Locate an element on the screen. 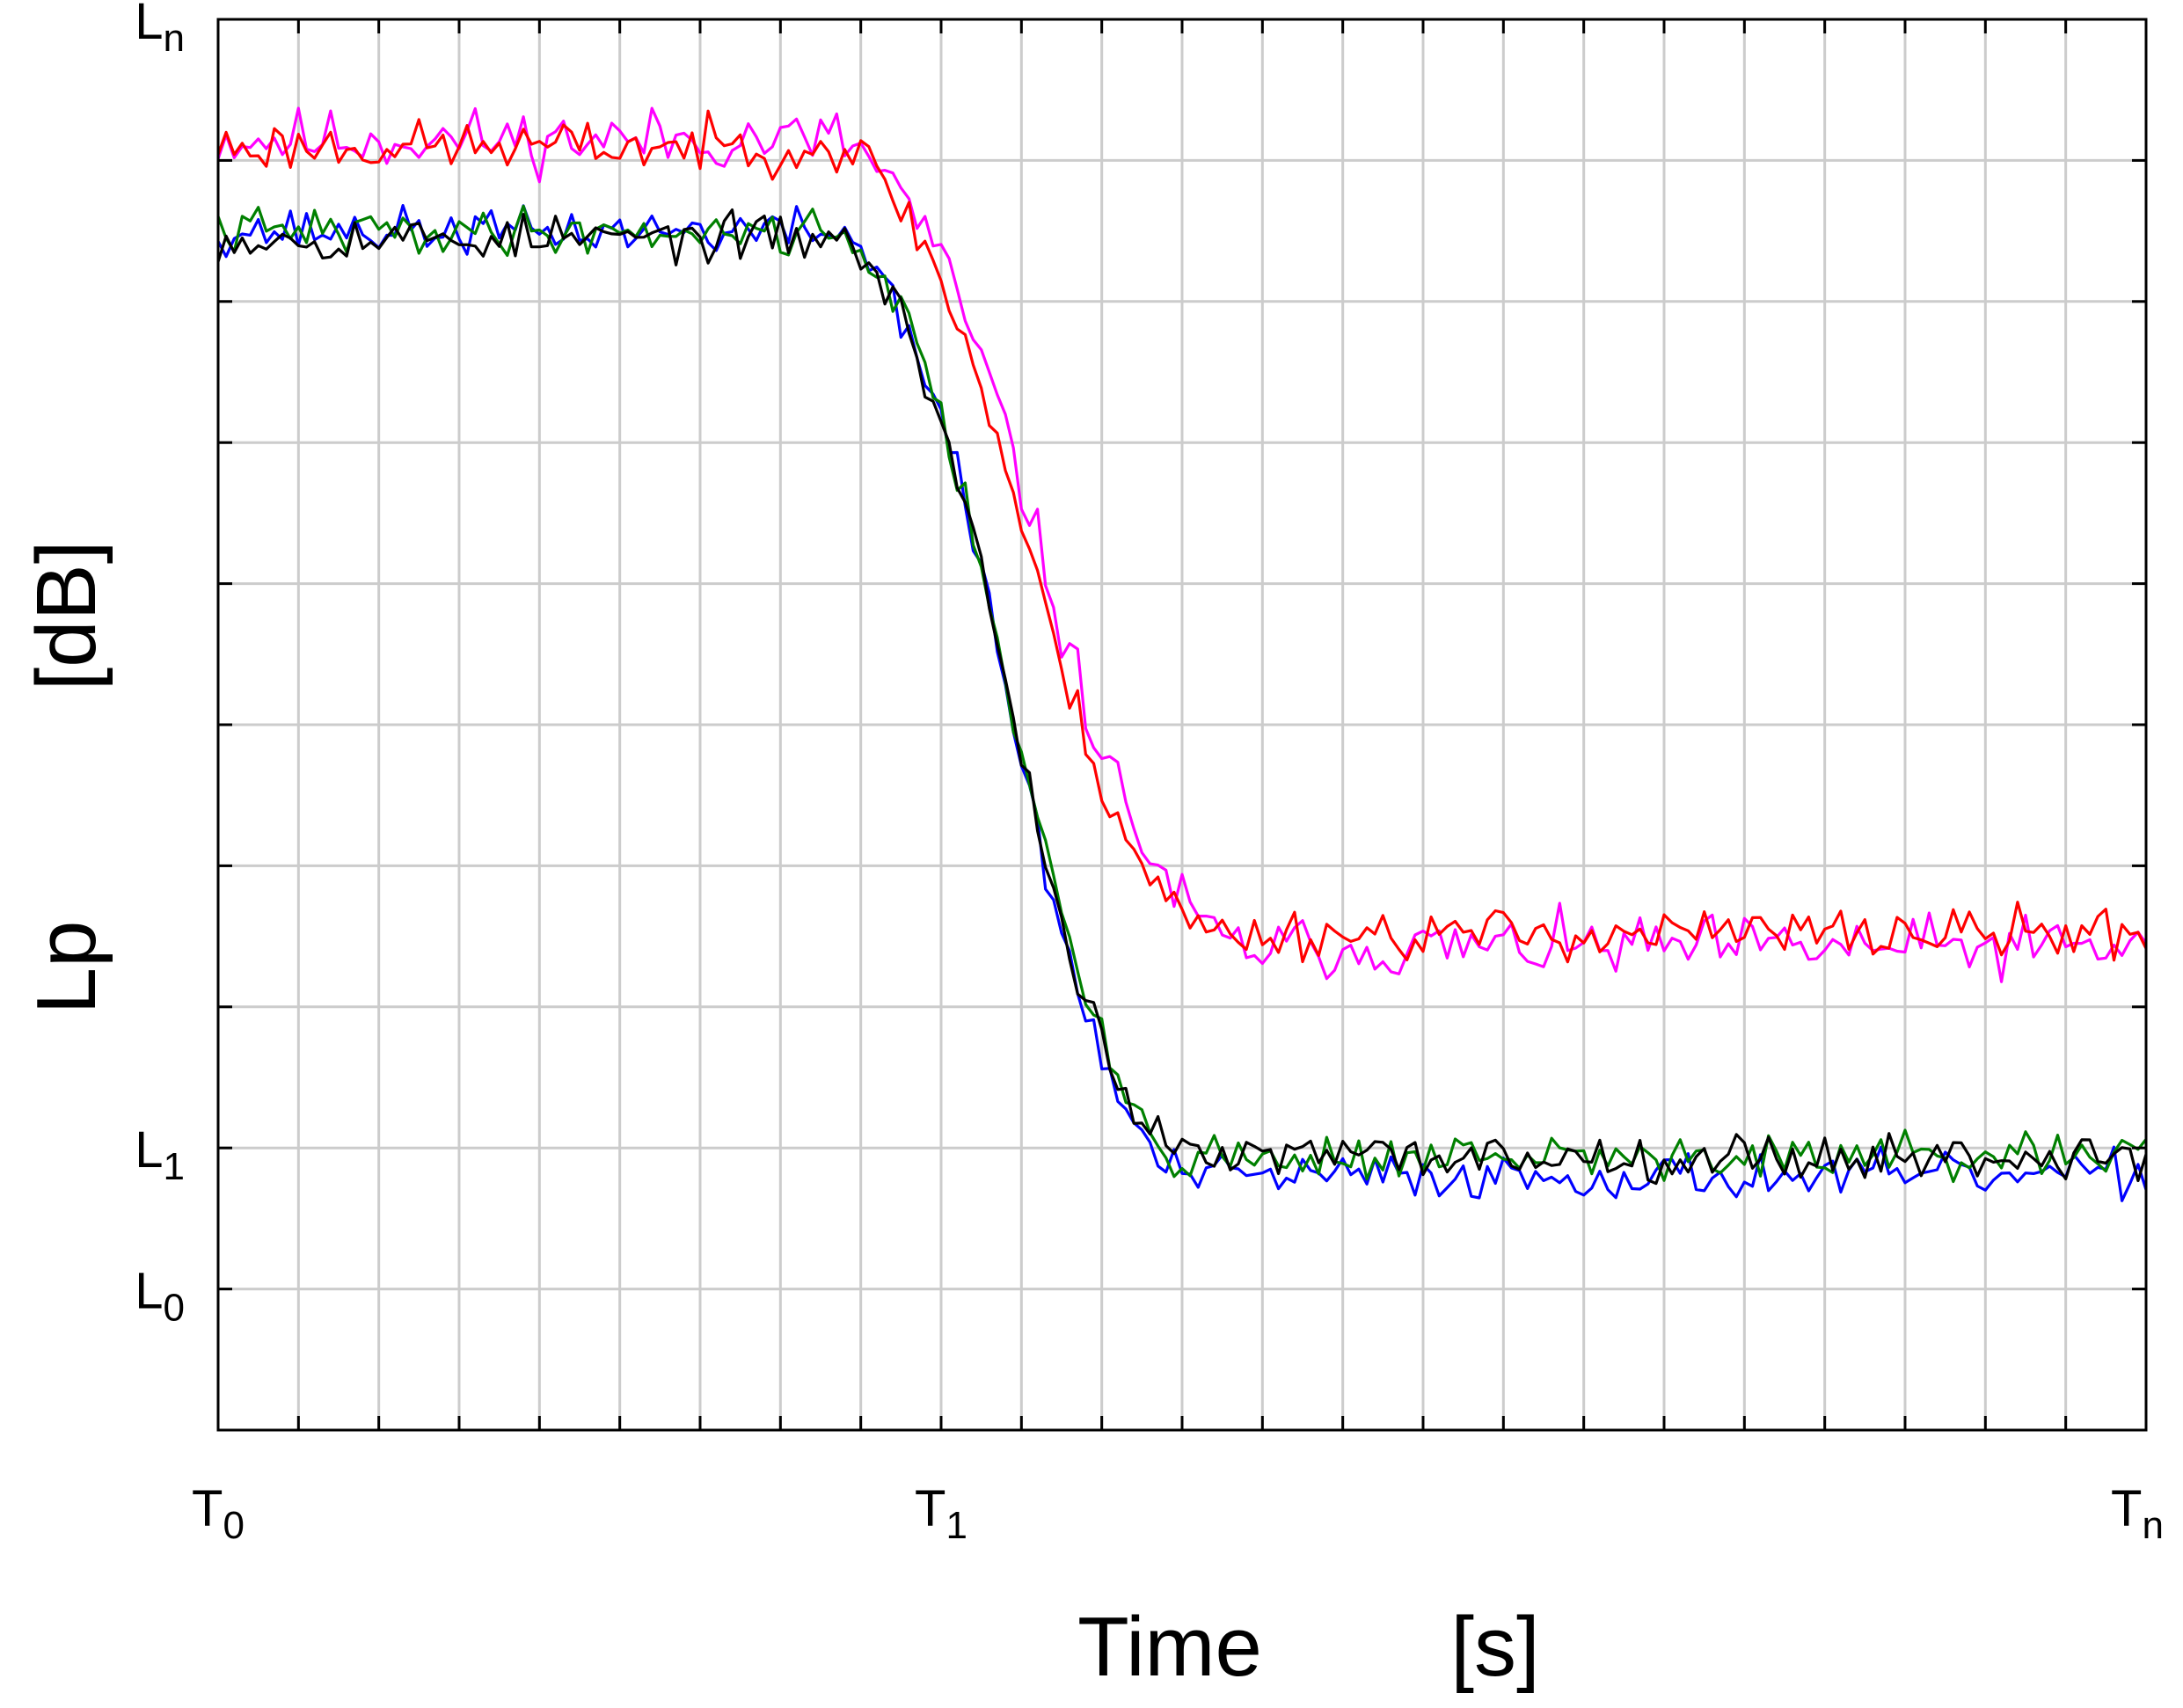 This screenshot has width=2183, height=1708. x-tick-labels: T0 T1 Tn is located at coordinates (1178, 1513).